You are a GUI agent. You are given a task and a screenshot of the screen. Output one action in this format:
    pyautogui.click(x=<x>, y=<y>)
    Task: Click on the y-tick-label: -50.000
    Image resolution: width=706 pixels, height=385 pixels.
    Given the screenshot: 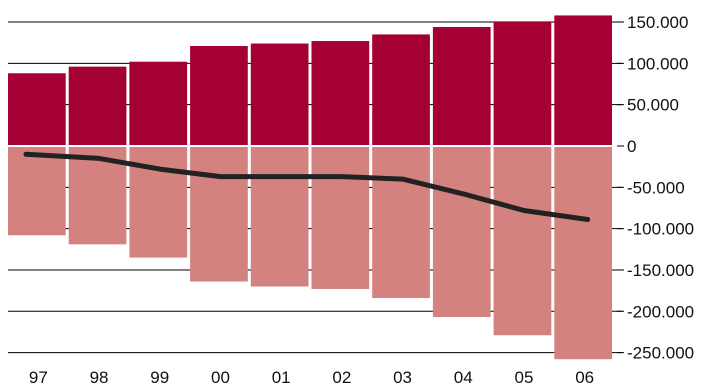 What is the action you would take?
    pyautogui.click(x=656, y=187)
    